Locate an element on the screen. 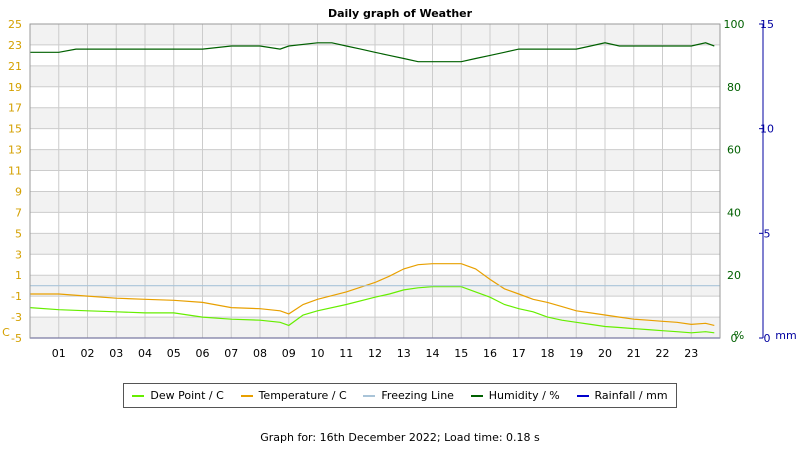 The width and height of the screenshot is (800, 450). x-axis-tick-label: 10 is located at coordinates (318, 353).